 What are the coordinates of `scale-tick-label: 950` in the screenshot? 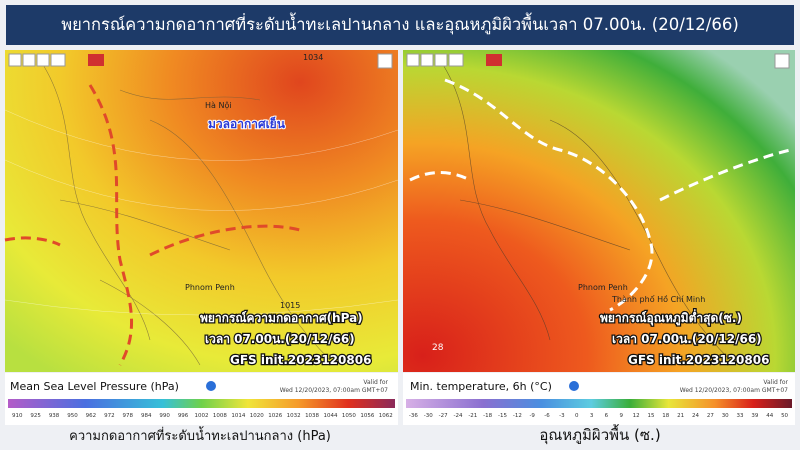 It's located at (72, 416).